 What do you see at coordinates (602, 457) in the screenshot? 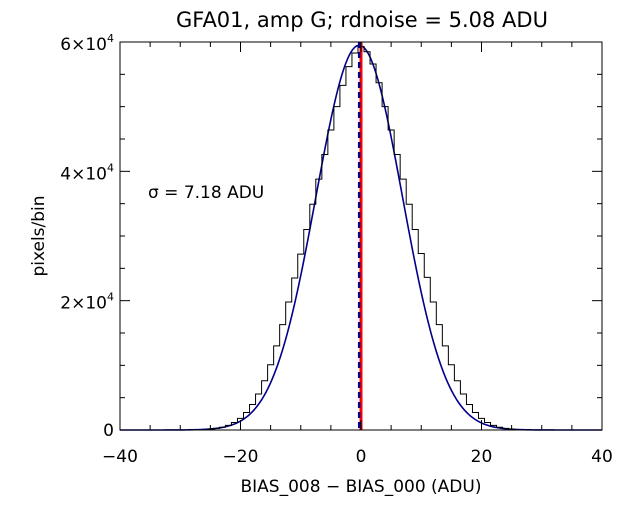
I see `x-tick-label: 40` at bounding box center [602, 457].